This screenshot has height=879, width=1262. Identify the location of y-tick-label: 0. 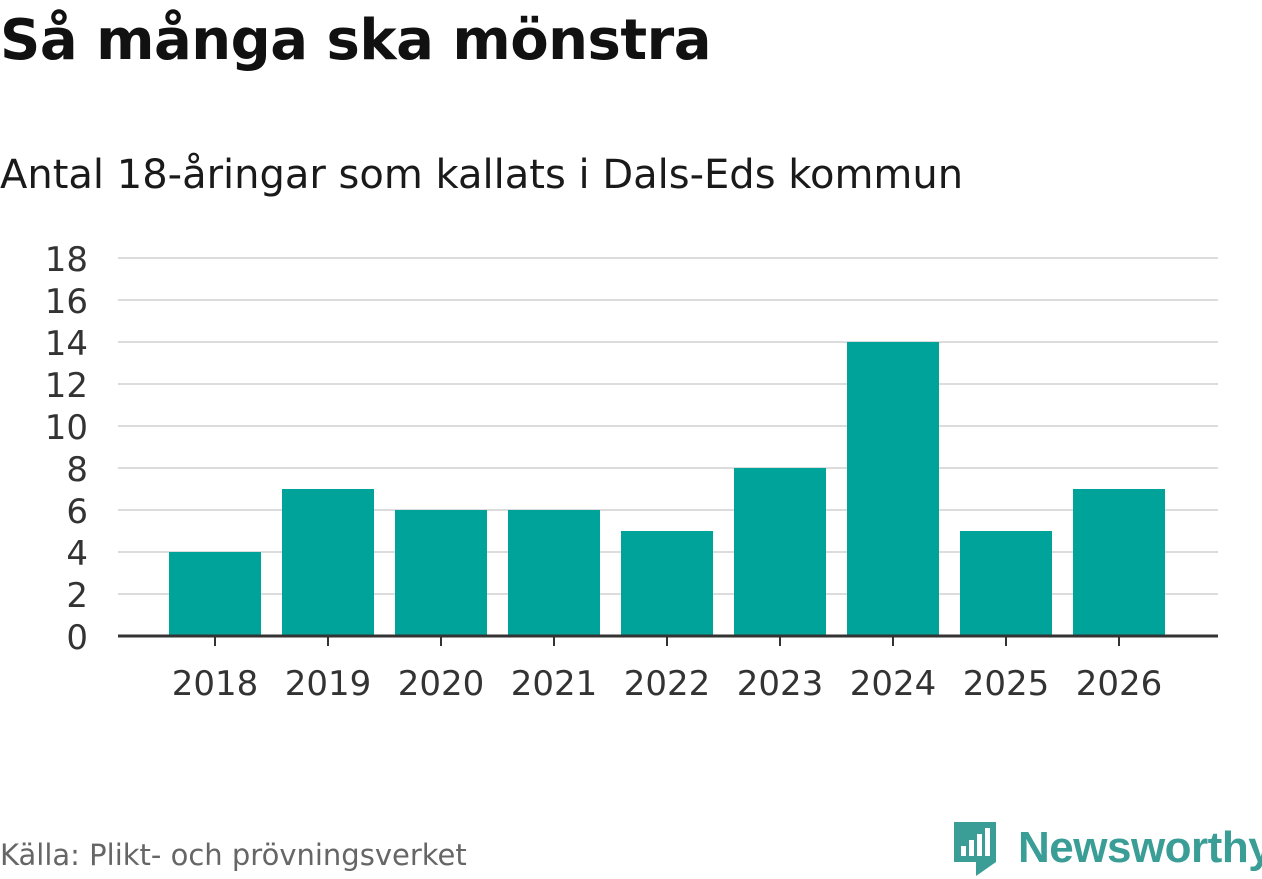
(77, 638).